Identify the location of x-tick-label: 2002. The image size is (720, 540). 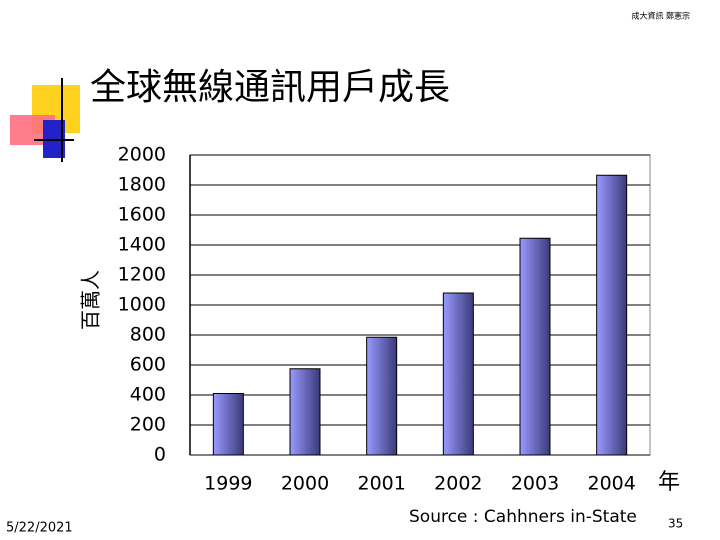
(458, 484).